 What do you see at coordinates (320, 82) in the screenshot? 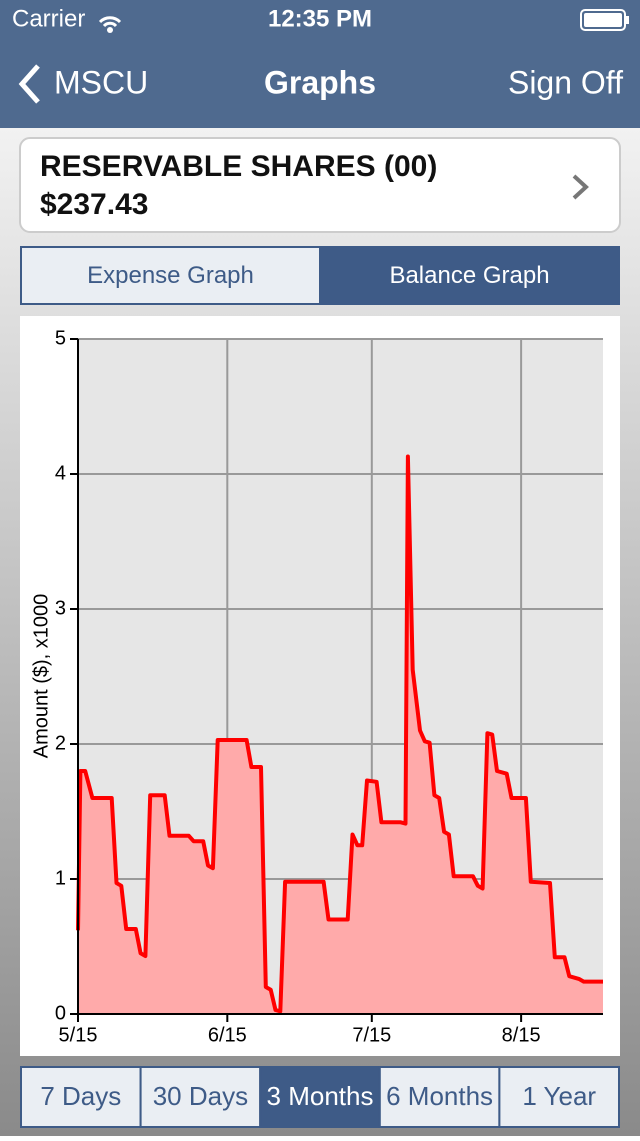
I see `nav-title: Graphs` at bounding box center [320, 82].